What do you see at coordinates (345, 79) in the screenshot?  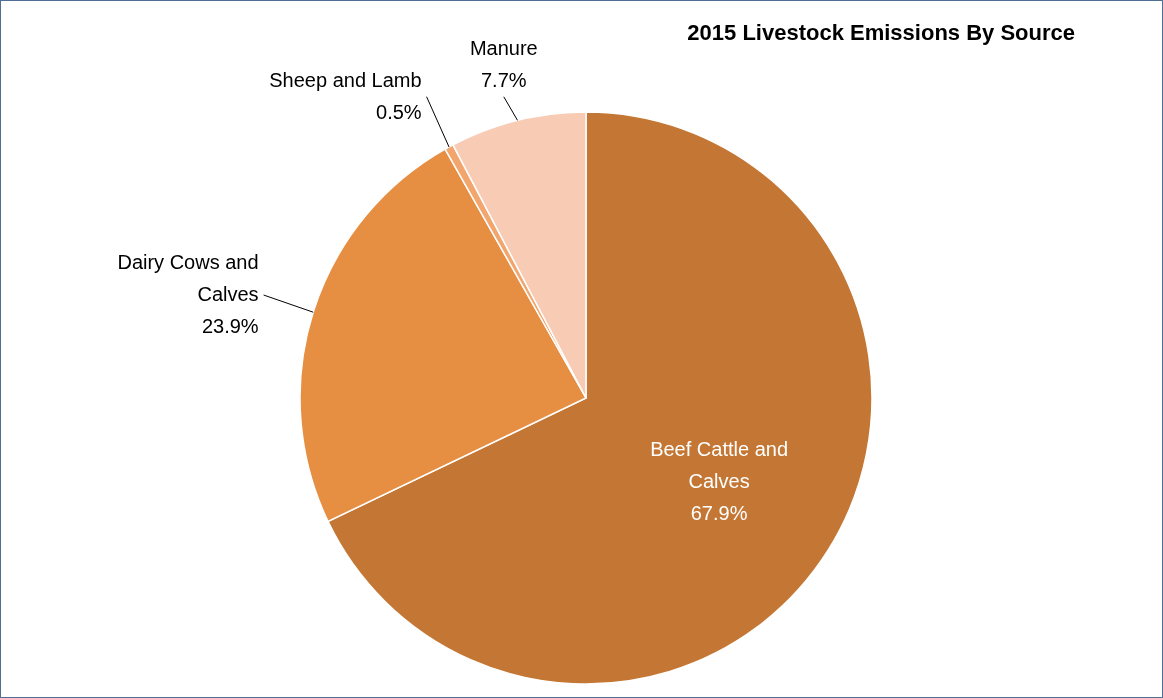 I see `slice-label: Sheep and Lamb` at bounding box center [345, 79].